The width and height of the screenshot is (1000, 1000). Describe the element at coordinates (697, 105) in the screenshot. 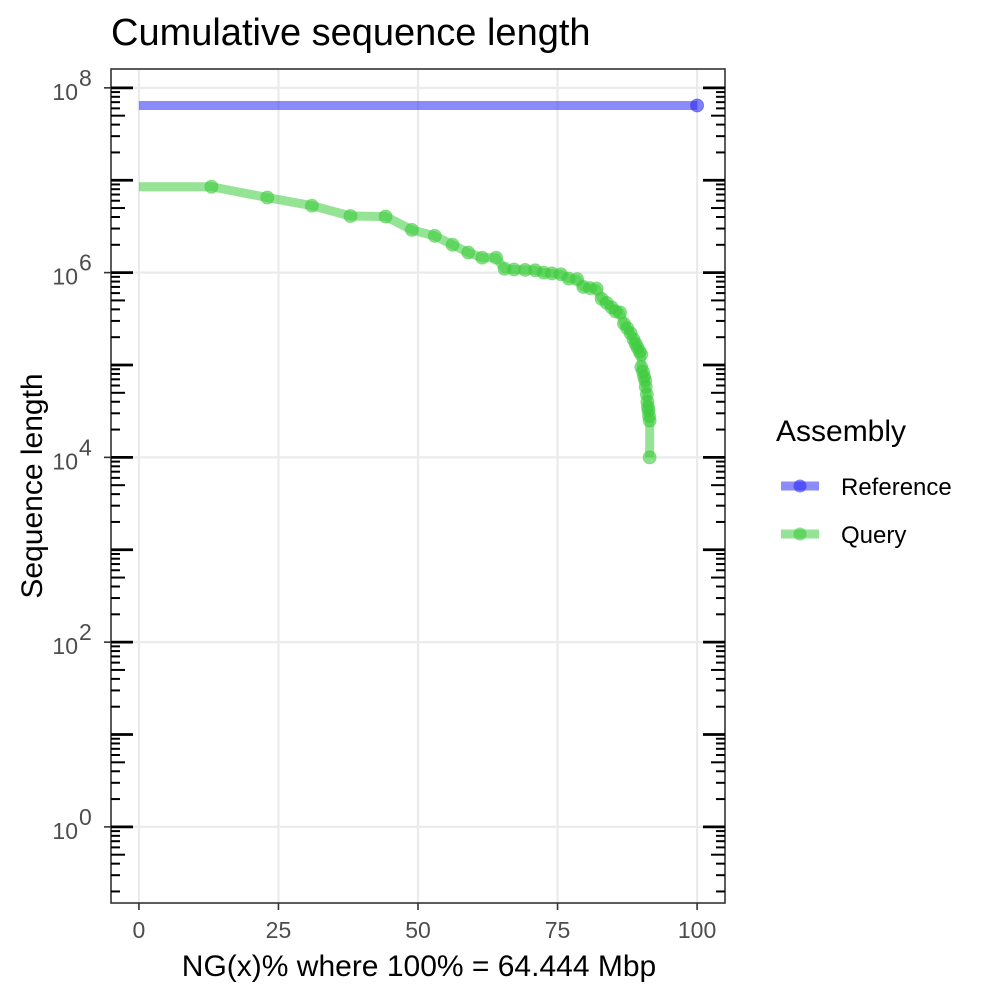

I see `data-point-reference` at that location.